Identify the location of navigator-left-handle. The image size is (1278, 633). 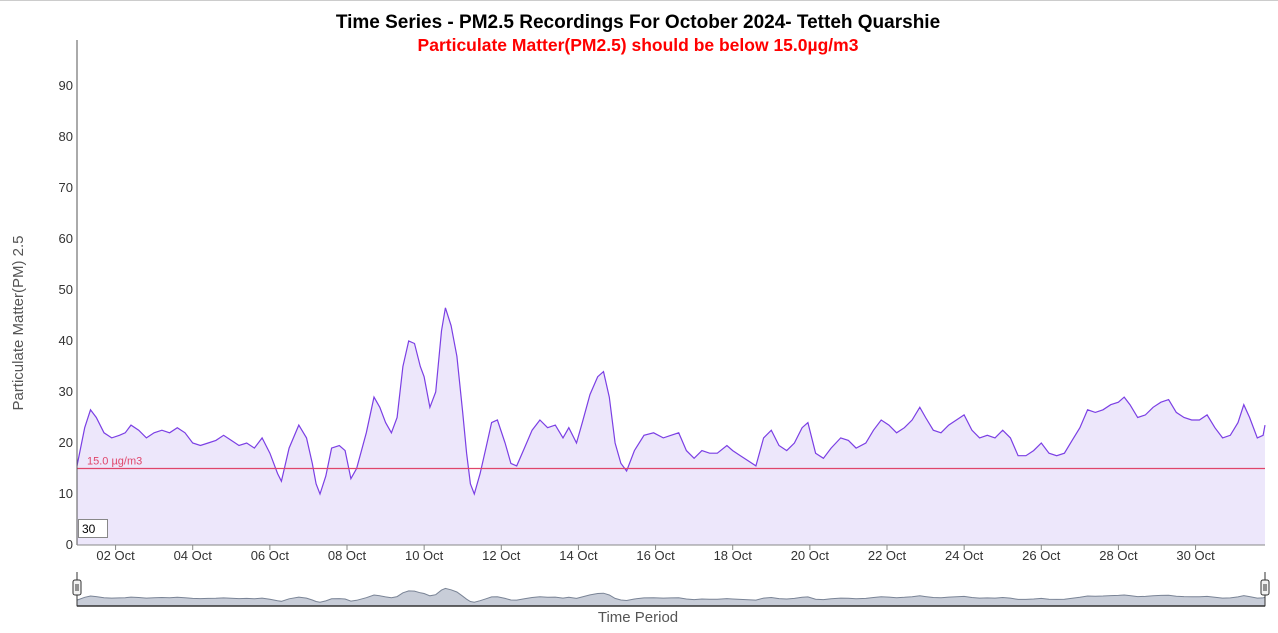
(77, 587).